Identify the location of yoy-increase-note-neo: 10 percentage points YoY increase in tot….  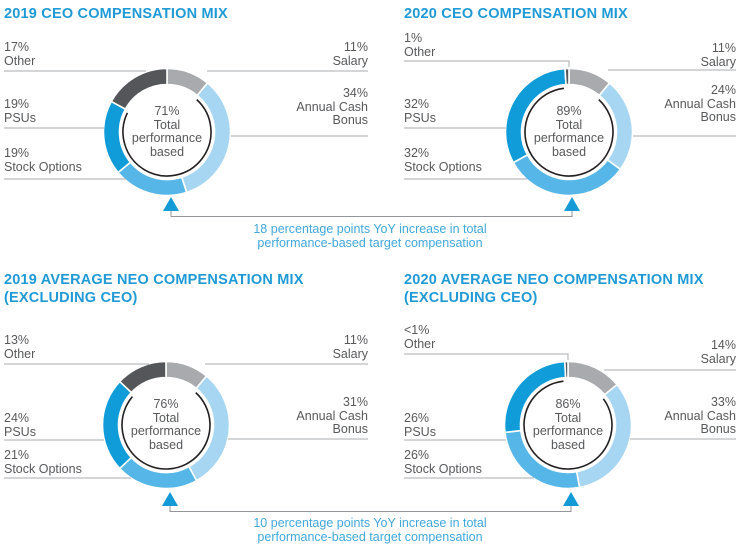
(370, 530).